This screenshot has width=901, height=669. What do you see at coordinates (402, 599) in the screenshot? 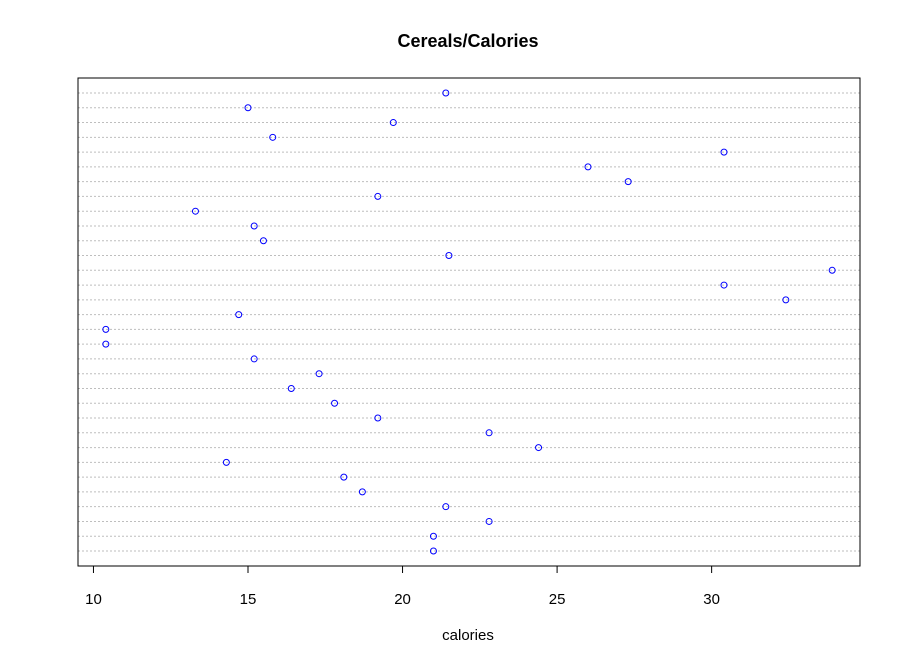
I see `x-tick-label: 20` at bounding box center [402, 599].